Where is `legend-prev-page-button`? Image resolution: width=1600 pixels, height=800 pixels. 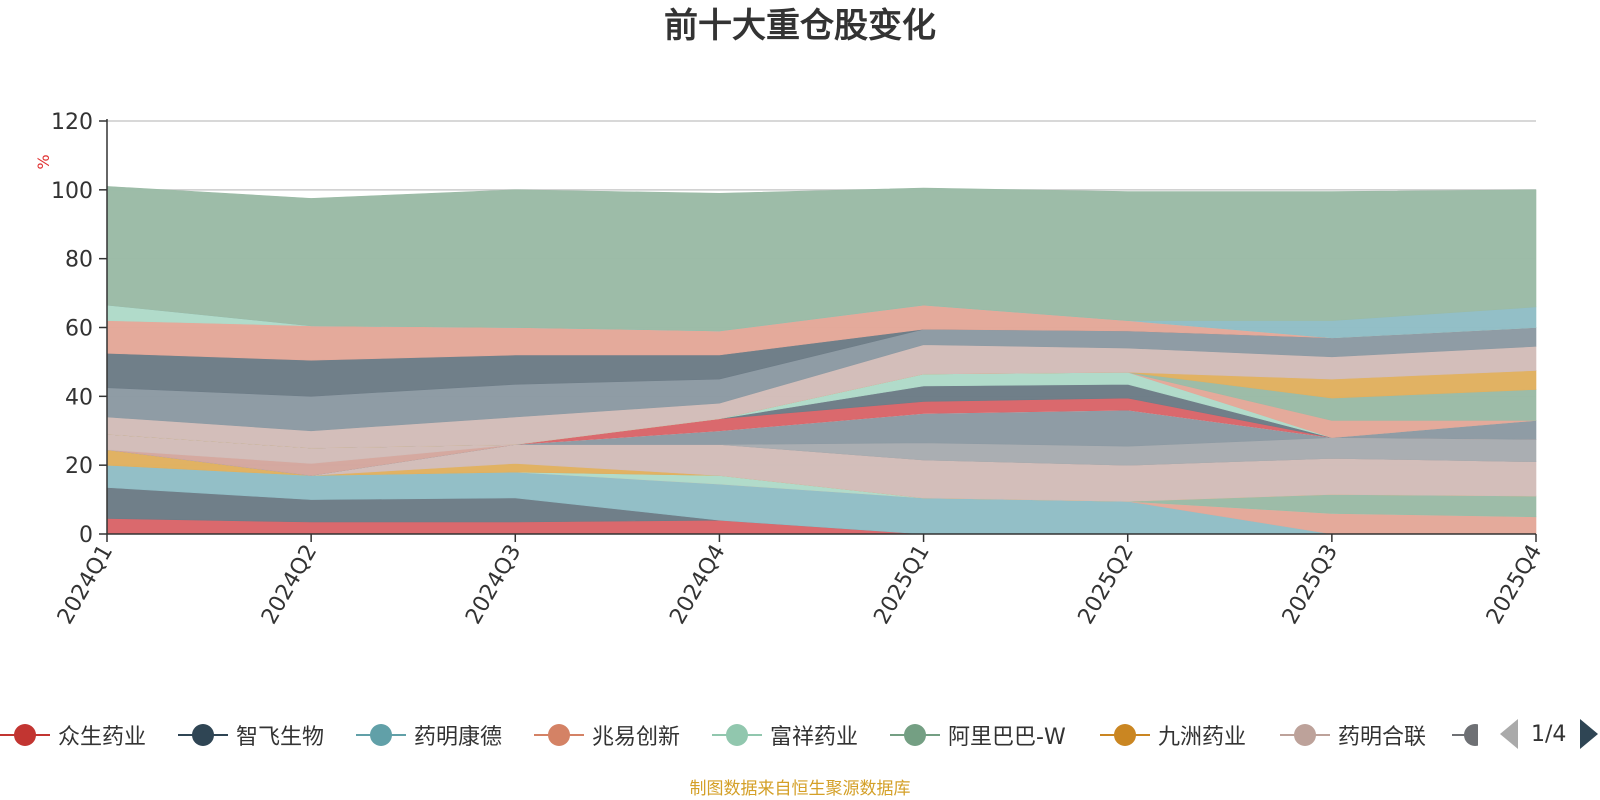
legend-prev-page-button is located at coordinates (1509, 734).